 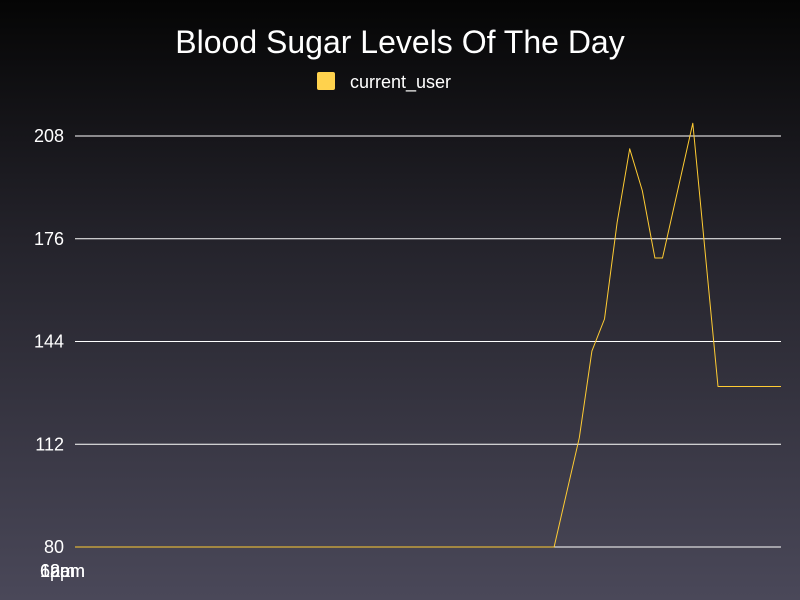 I want to click on y-tick-label-80: 80, so click(x=54, y=547).